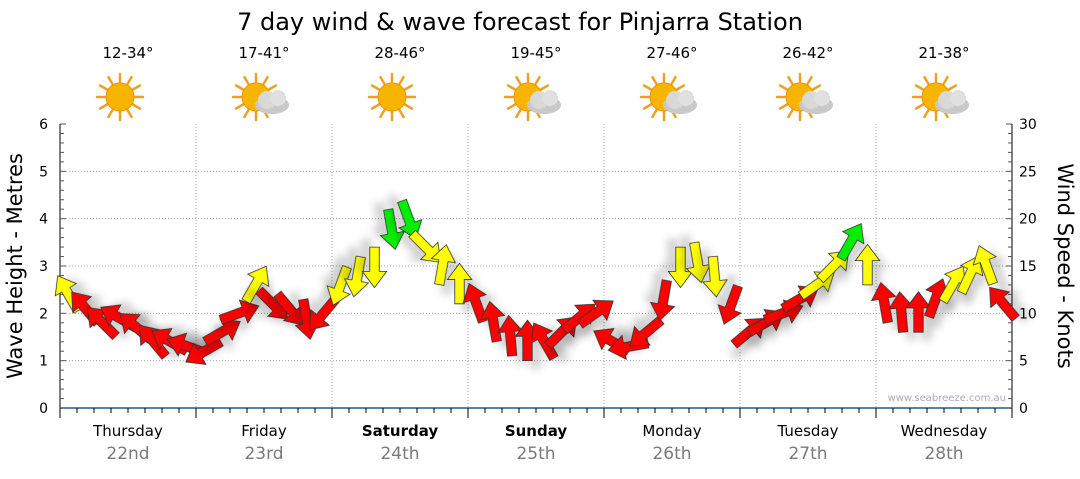 This screenshot has height=479, width=1080. What do you see at coordinates (1028, 220) in the screenshot?
I see `right-tick-label: 20` at bounding box center [1028, 220].